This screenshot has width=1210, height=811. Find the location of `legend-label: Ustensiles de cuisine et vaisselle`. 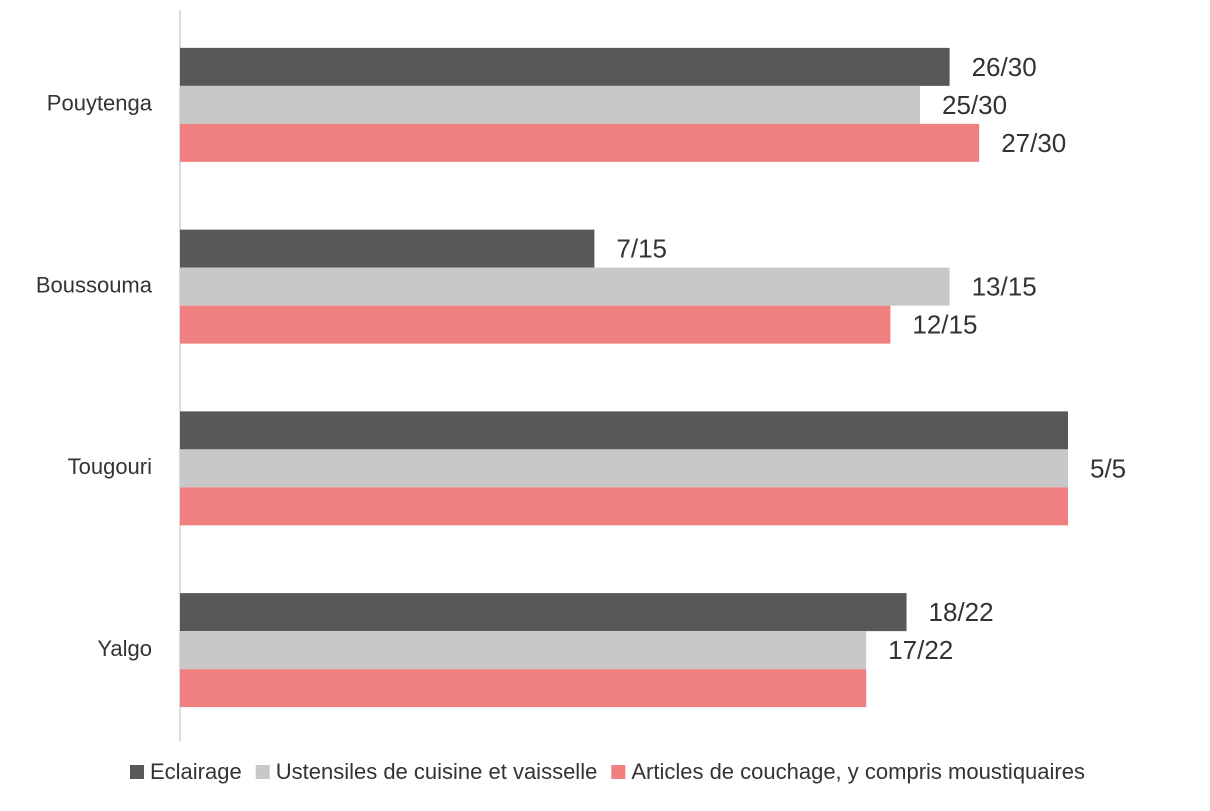

legend-label: Ustensiles de cuisine et vaisselle is located at coordinates (437, 771).